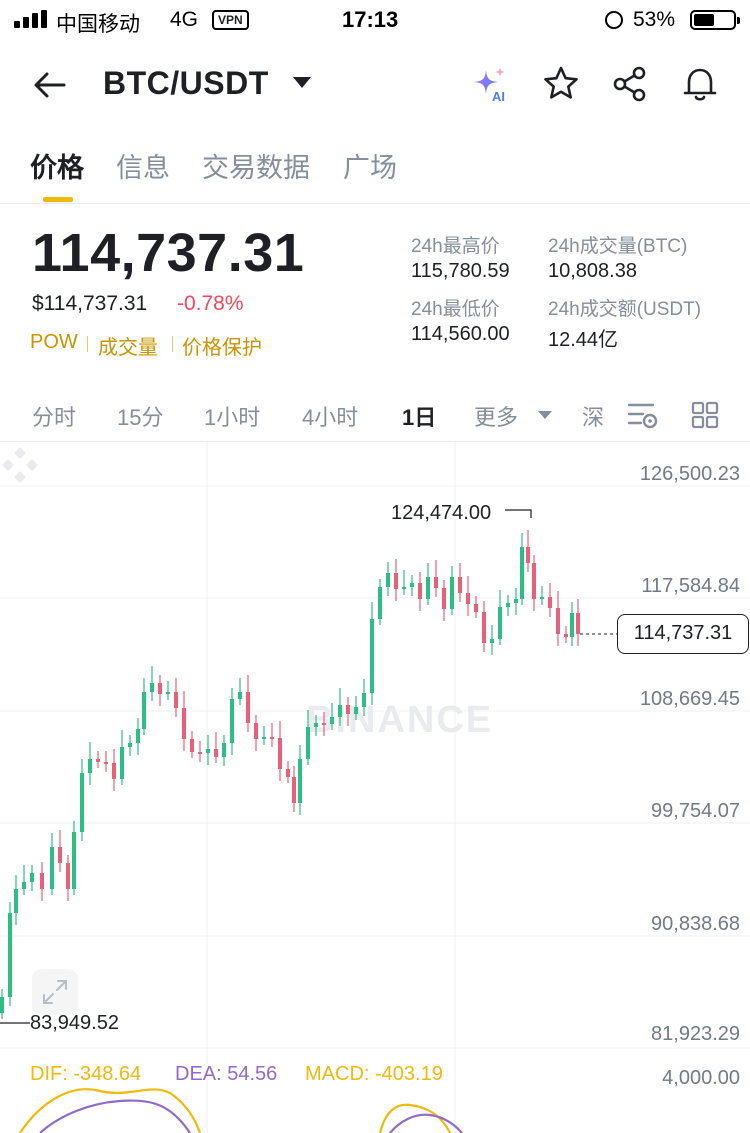 This screenshot has width=750, height=1133. I want to click on price-alert-button, so click(700, 84).